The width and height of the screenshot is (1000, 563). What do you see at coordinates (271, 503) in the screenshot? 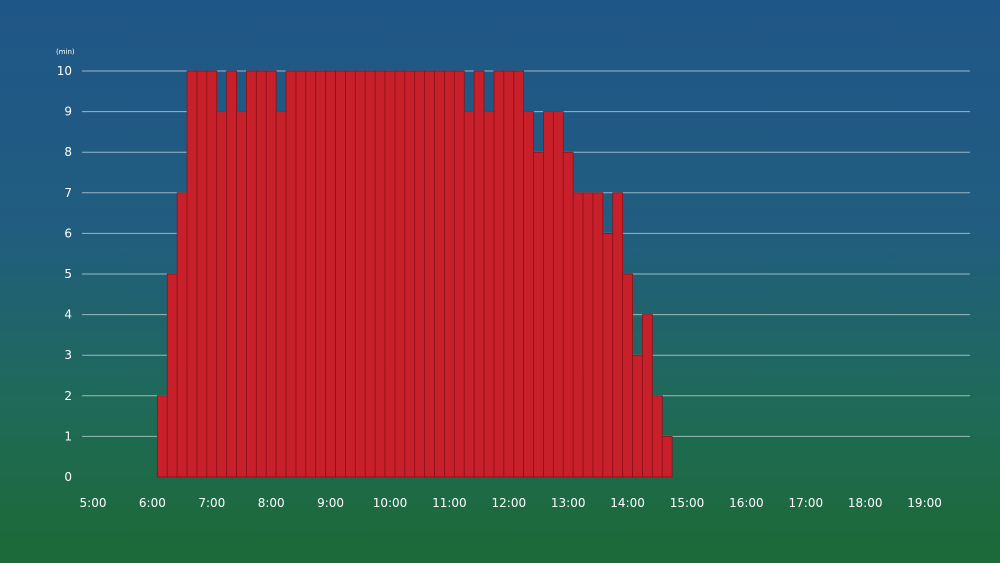
I see `x-tick-label: 8:00` at bounding box center [271, 503].